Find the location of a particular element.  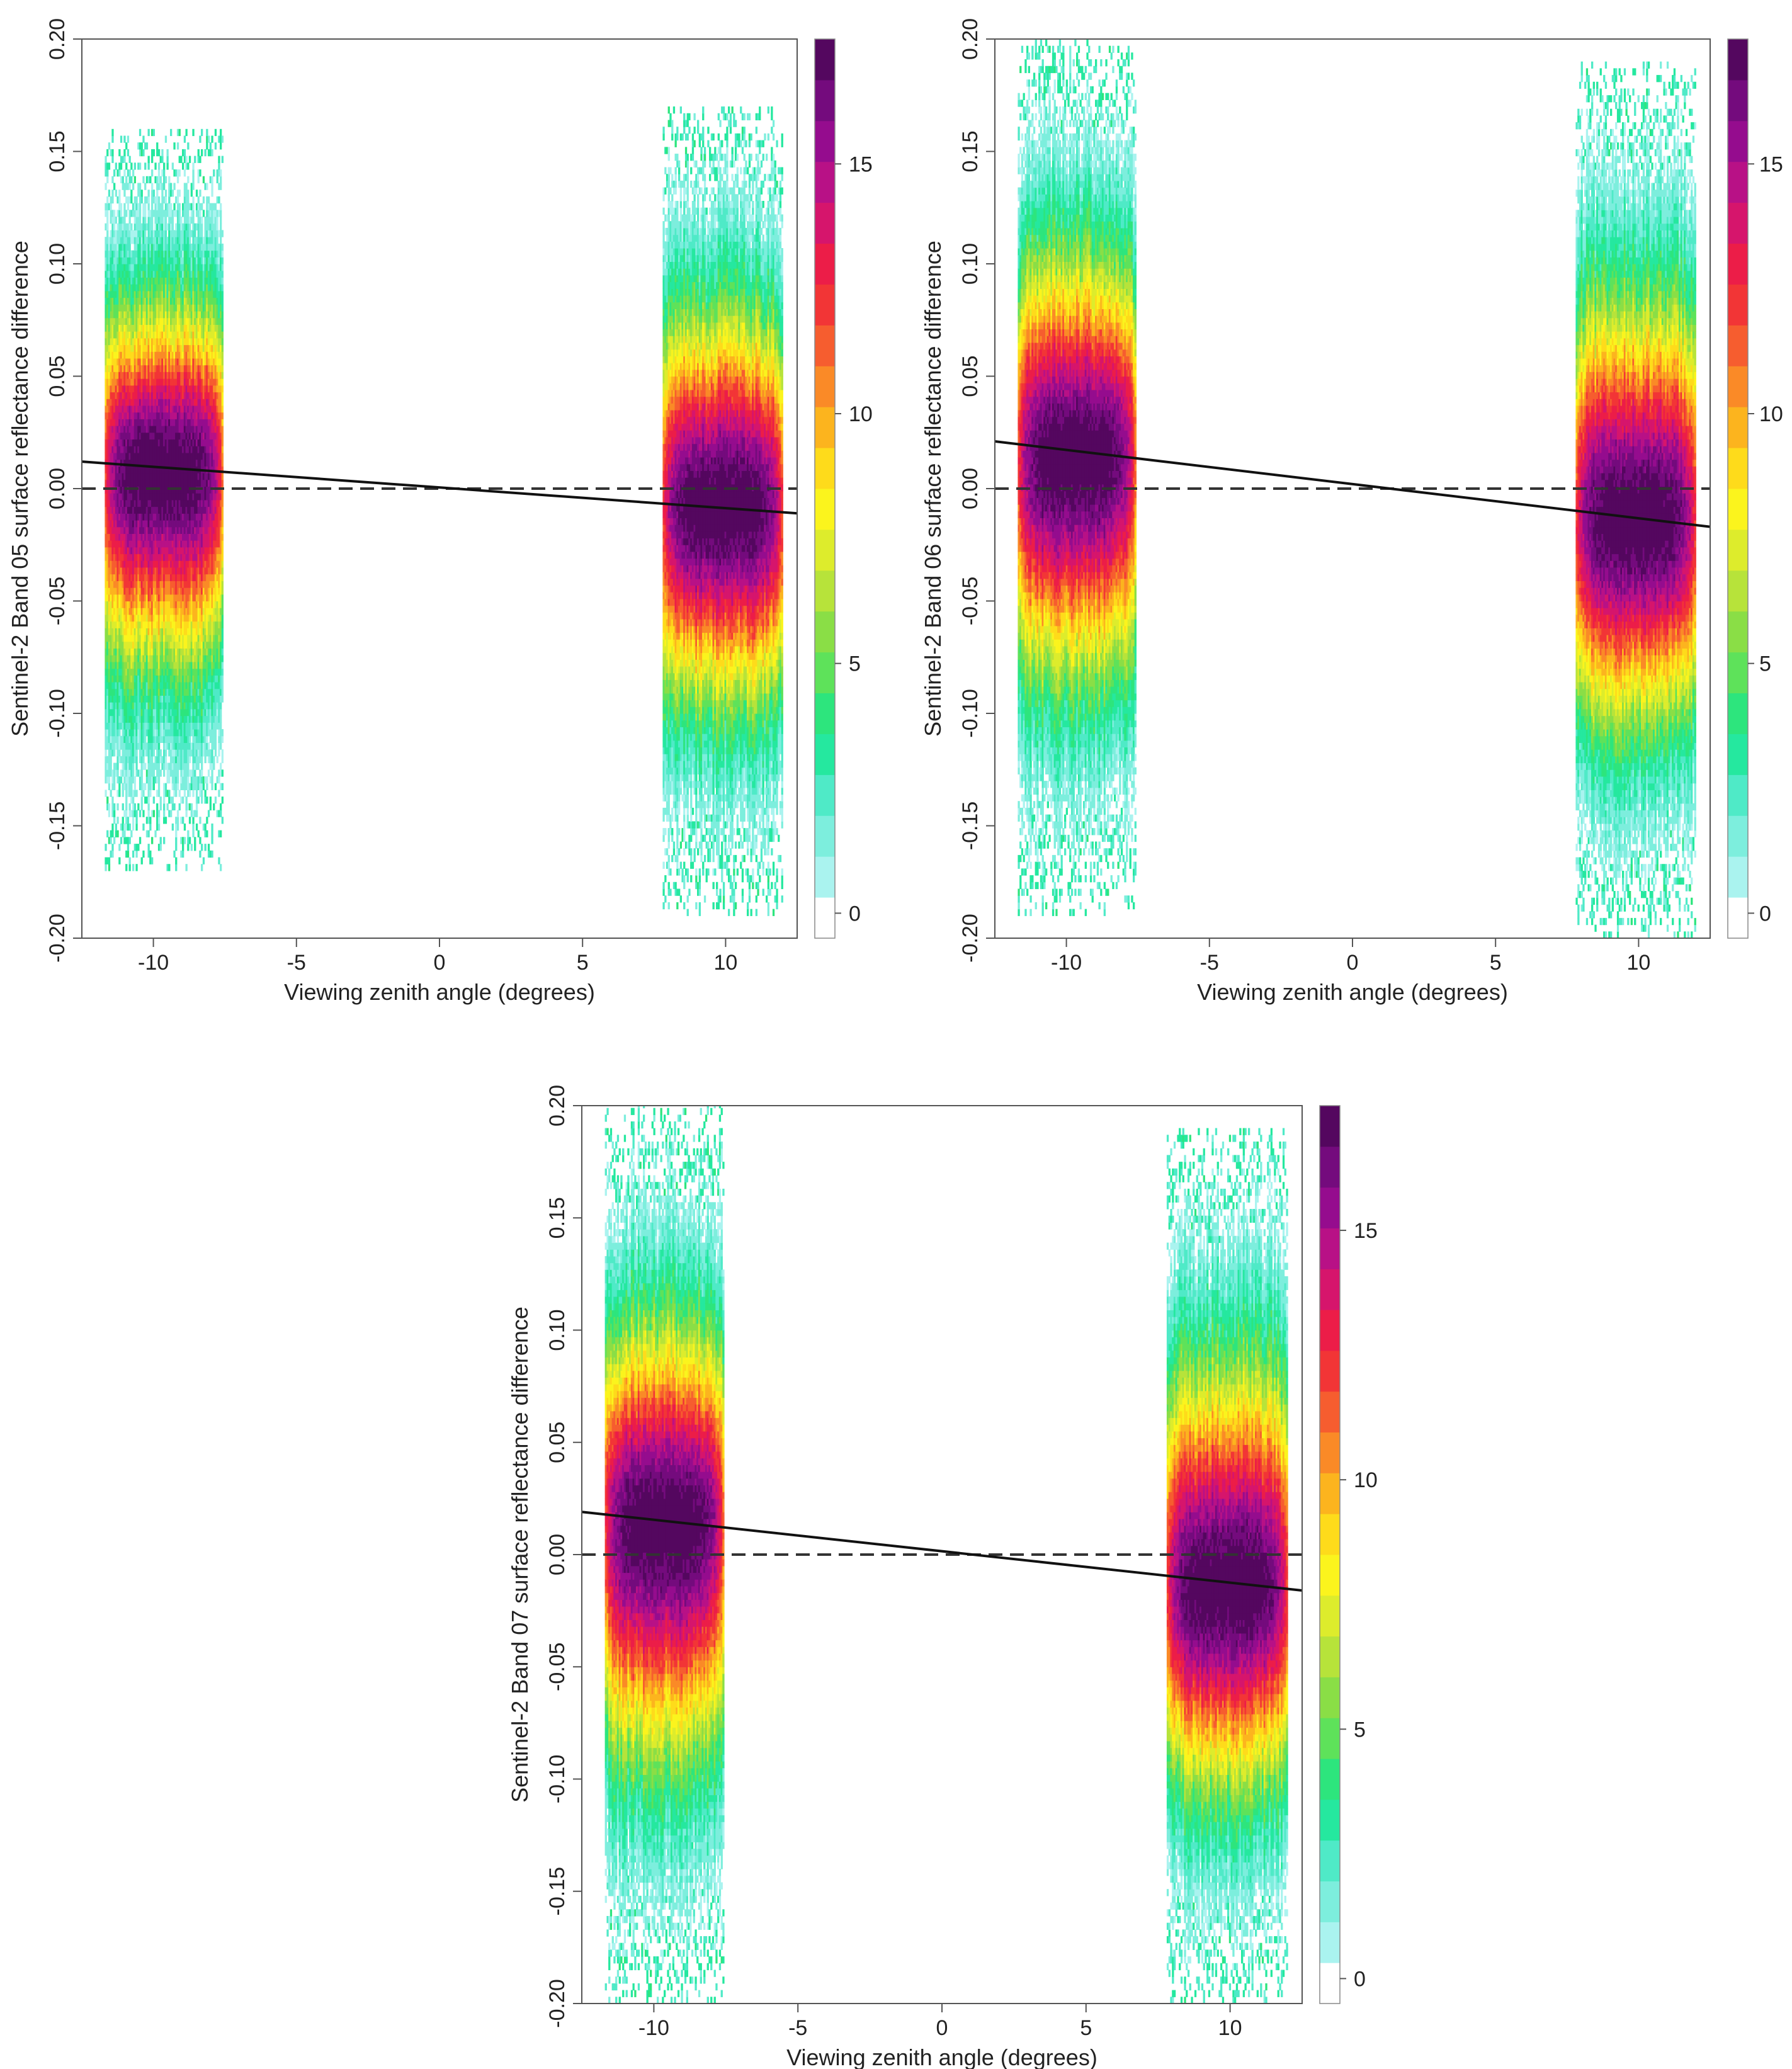

density-cluster-negative-vza is located at coordinates (164, 499).